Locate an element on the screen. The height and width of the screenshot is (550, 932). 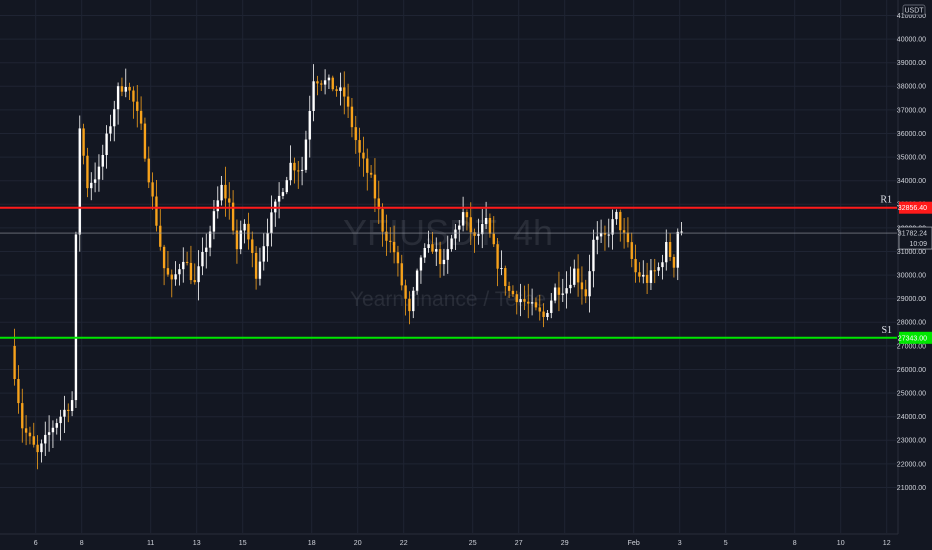
watermark-name: Yearn.finance / Tethe is located at coordinates (448, 299).